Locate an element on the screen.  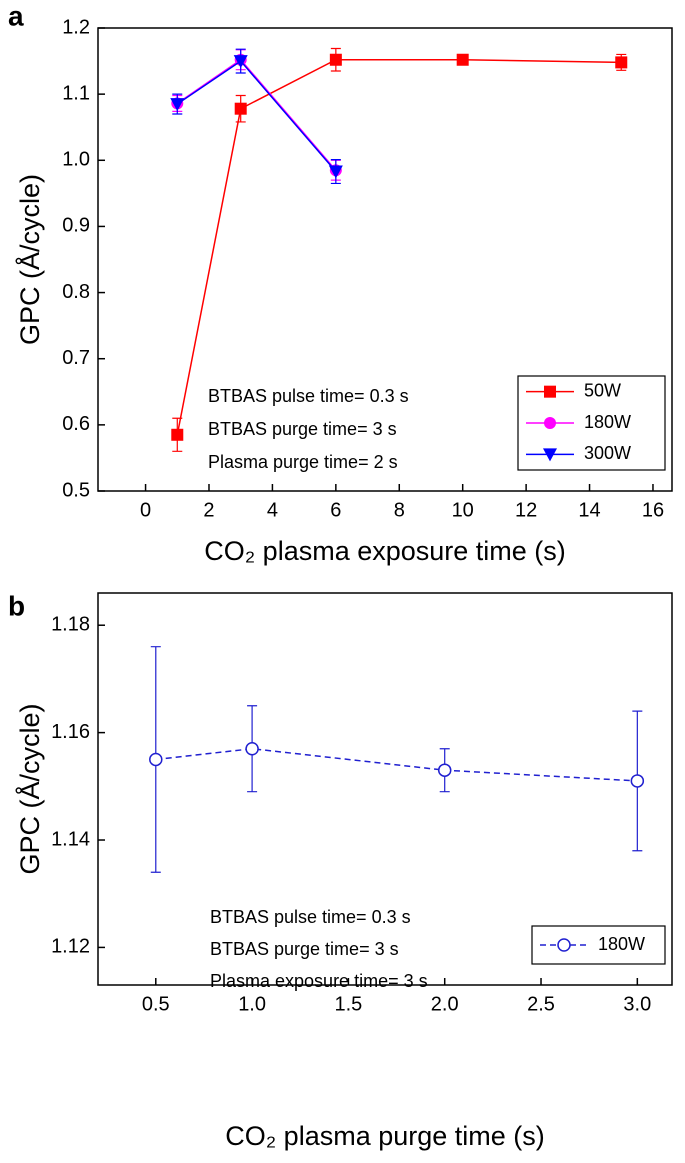
x-tick-label: 6 is located at coordinates (335, 510).